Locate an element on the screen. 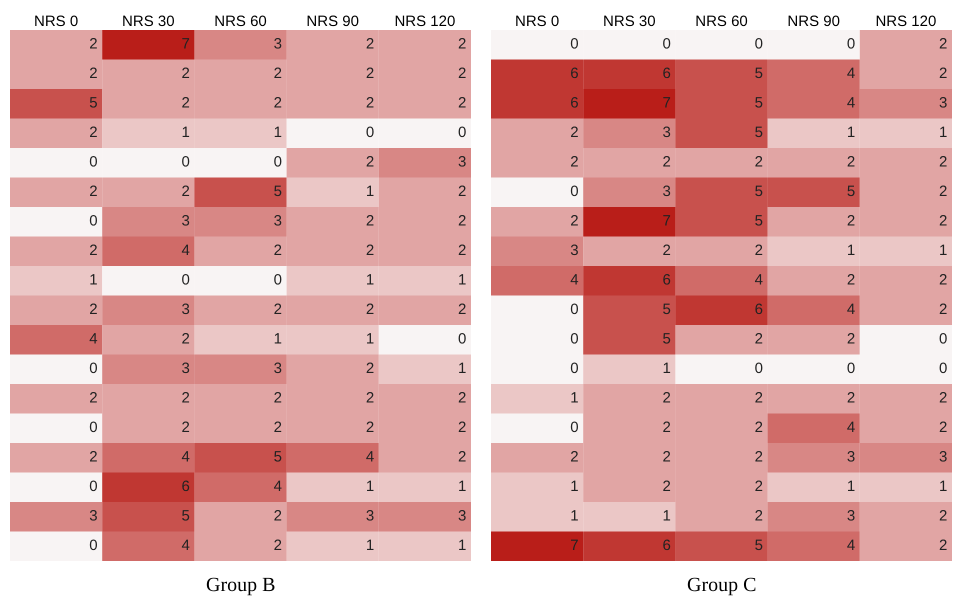 The width and height of the screenshot is (963, 601). x-tick-label: NRS 0 is located at coordinates (56, 21).